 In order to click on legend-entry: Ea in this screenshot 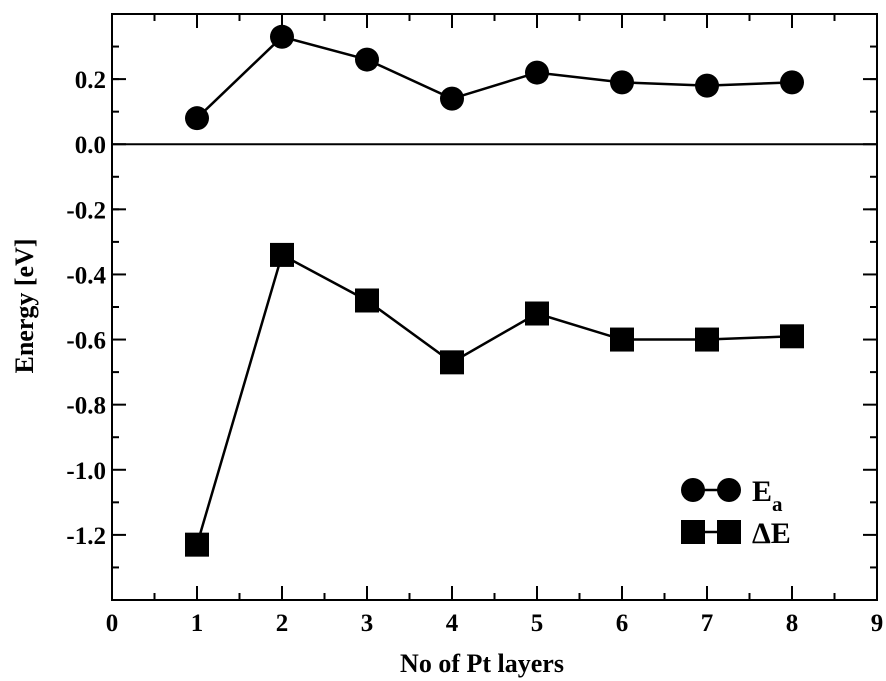, I will do `click(732, 495)`.